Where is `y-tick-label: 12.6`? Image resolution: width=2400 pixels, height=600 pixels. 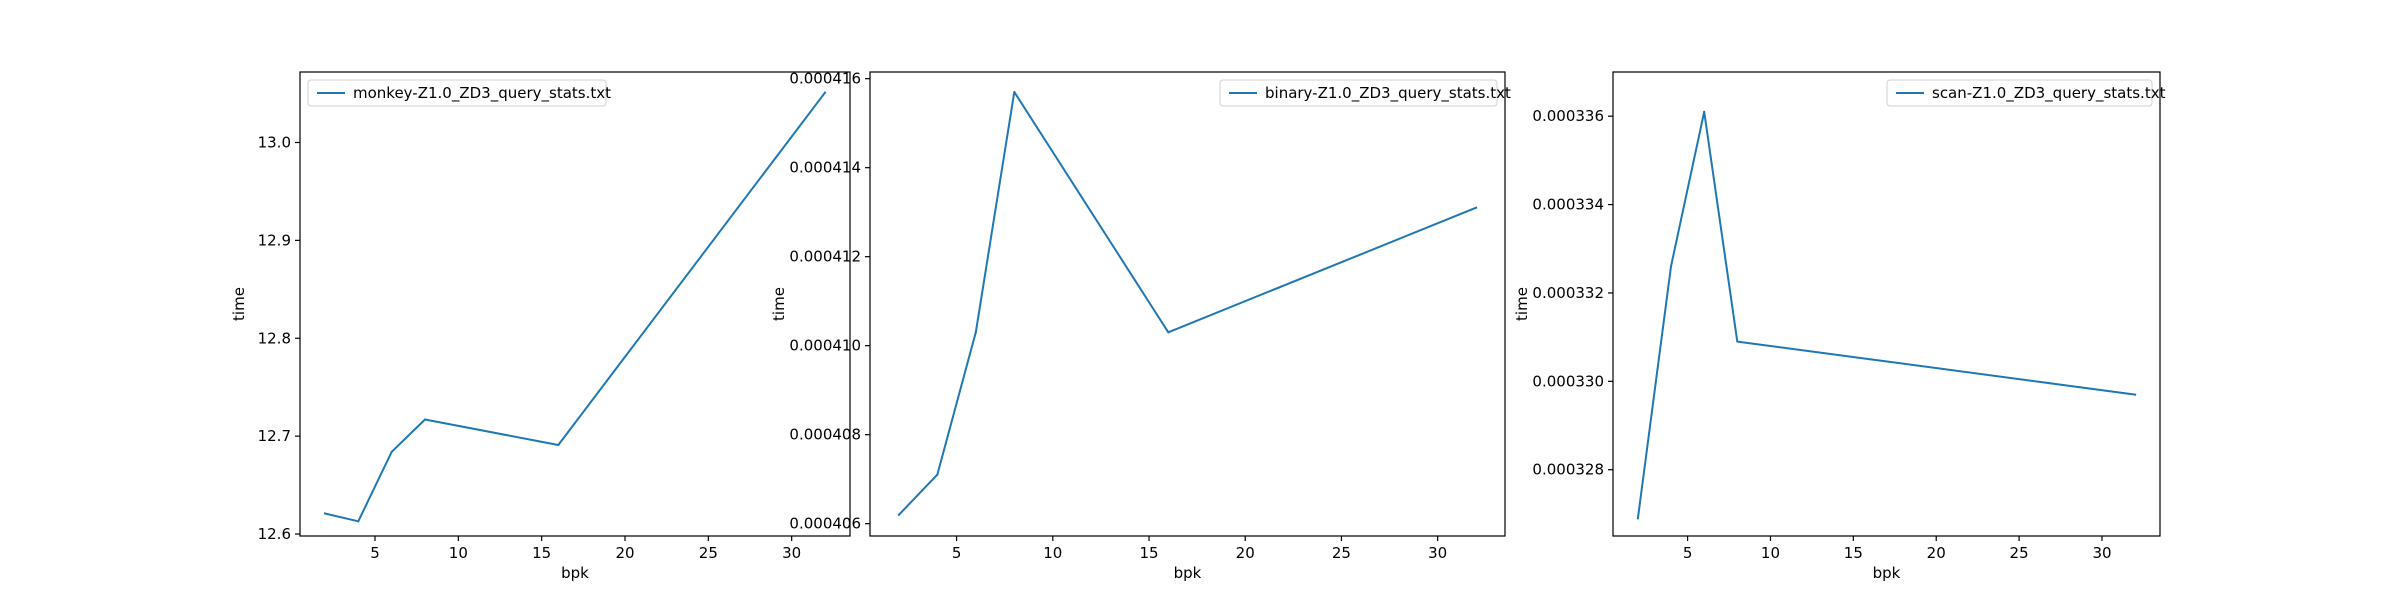
y-tick-label: 12.6 is located at coordinates (274, 534).